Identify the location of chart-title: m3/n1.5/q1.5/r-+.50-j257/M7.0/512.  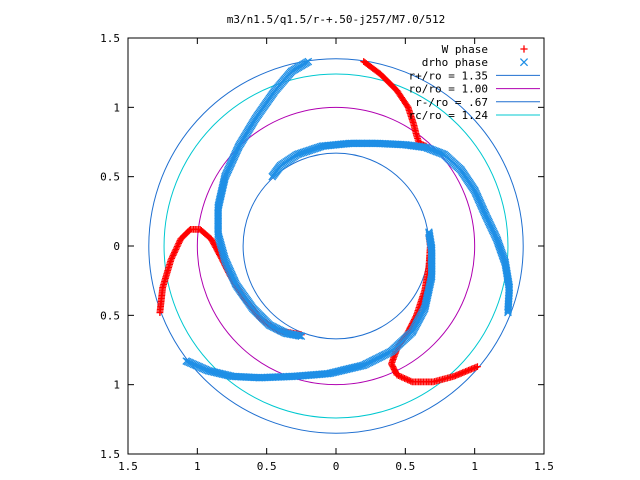
(336, 19).